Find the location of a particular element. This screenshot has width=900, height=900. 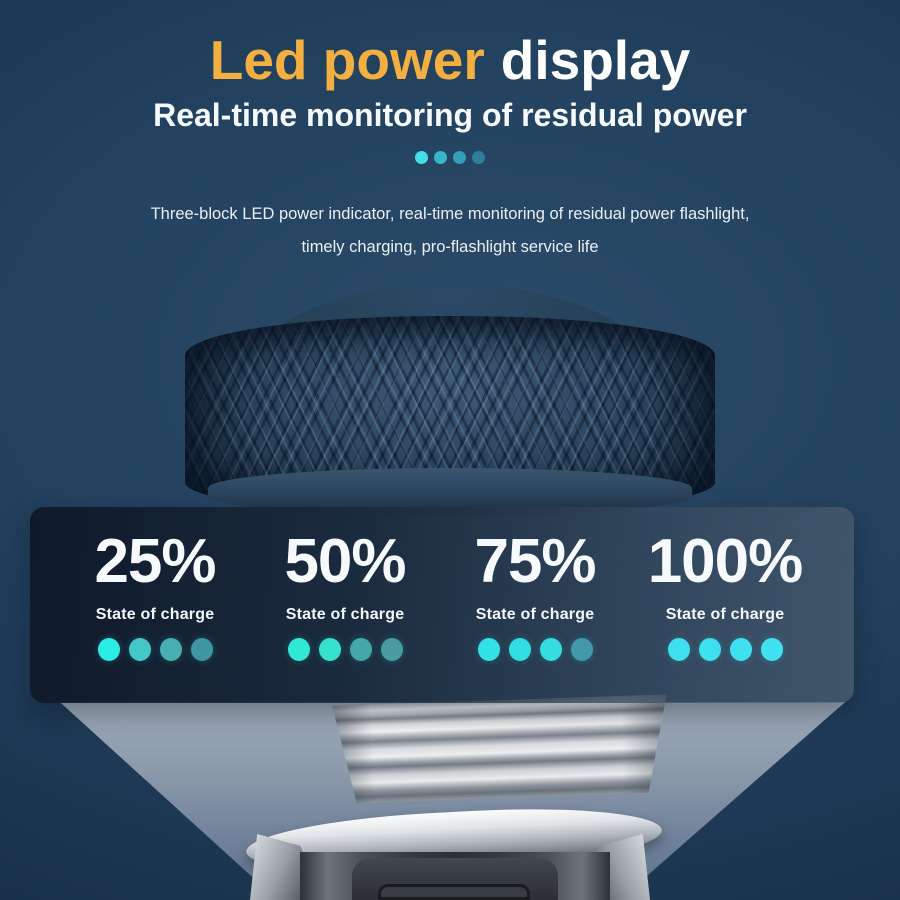

charge-state-100: 100% State of charge is located at coordinates (725, 605).